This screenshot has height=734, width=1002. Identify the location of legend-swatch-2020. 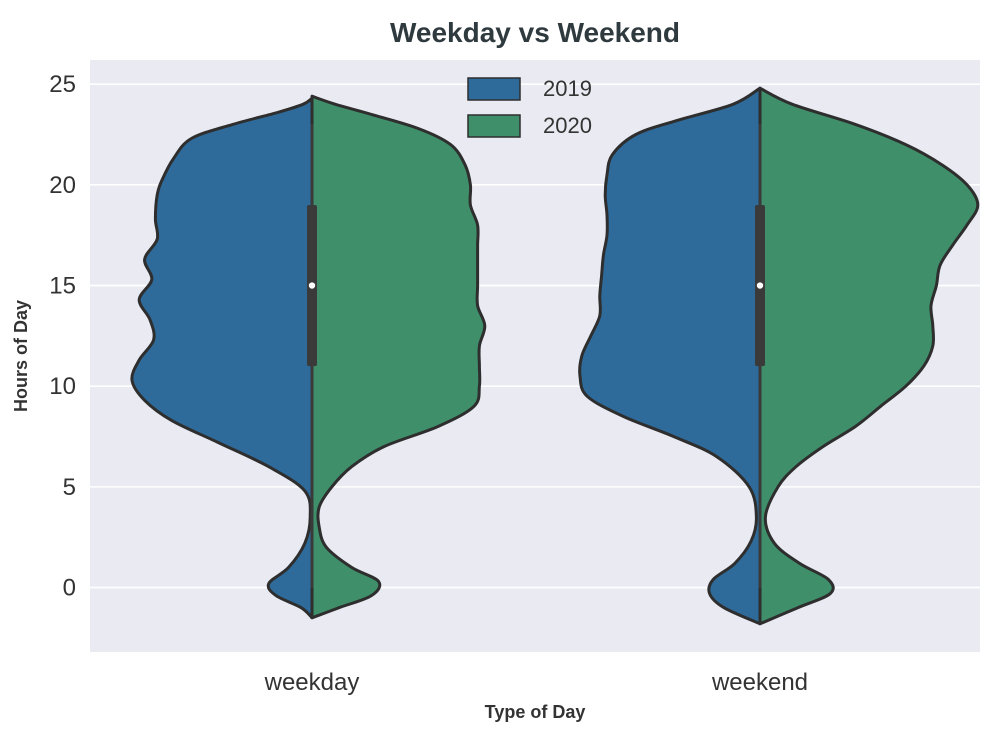
(494, 126).